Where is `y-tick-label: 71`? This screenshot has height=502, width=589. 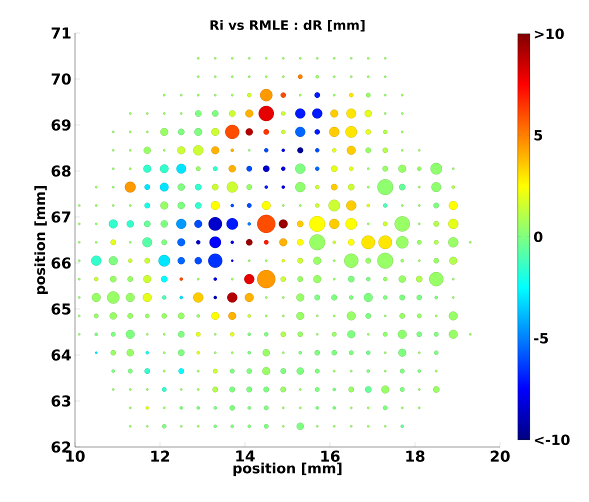 y-tick-label: 71 is located at coordinates (61, 33).